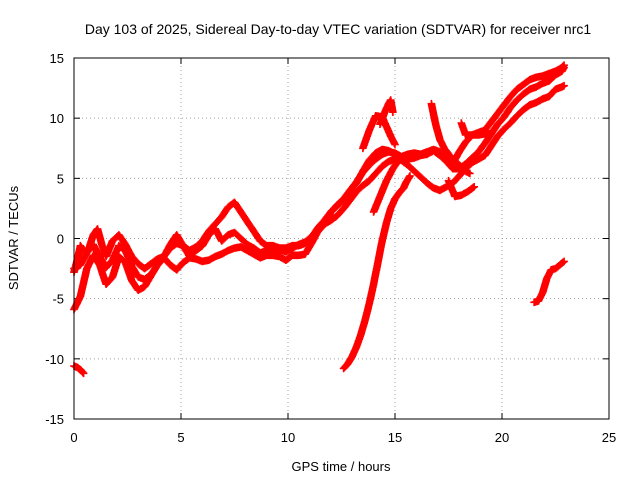 This screenshot has width=640, height=480. I want to click on x-tick-label: 0, so click(73, 437).